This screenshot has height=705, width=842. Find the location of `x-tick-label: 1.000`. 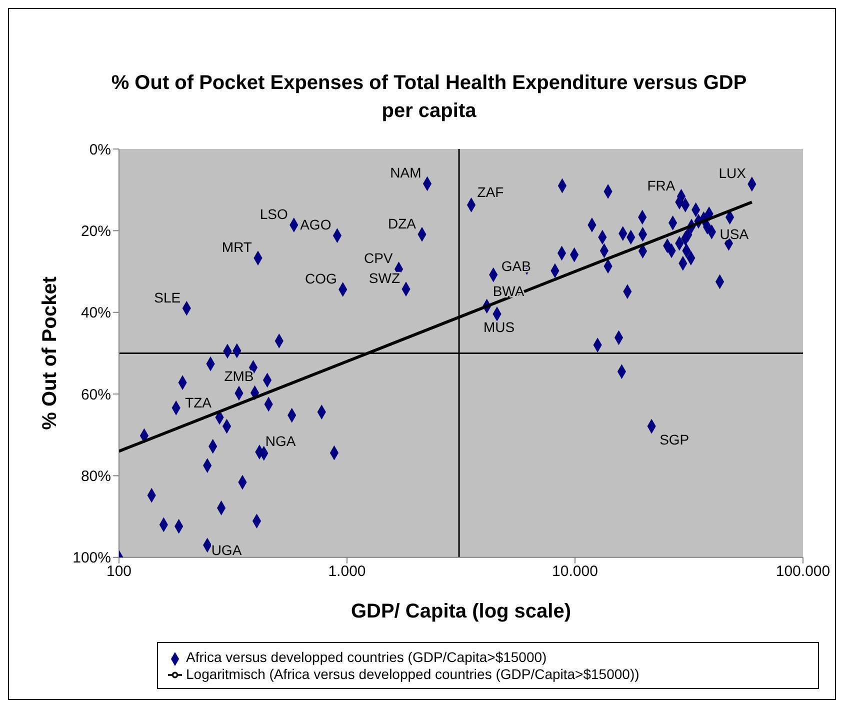

x-tick-label: 1.000 is located at coordinates (347, 571).